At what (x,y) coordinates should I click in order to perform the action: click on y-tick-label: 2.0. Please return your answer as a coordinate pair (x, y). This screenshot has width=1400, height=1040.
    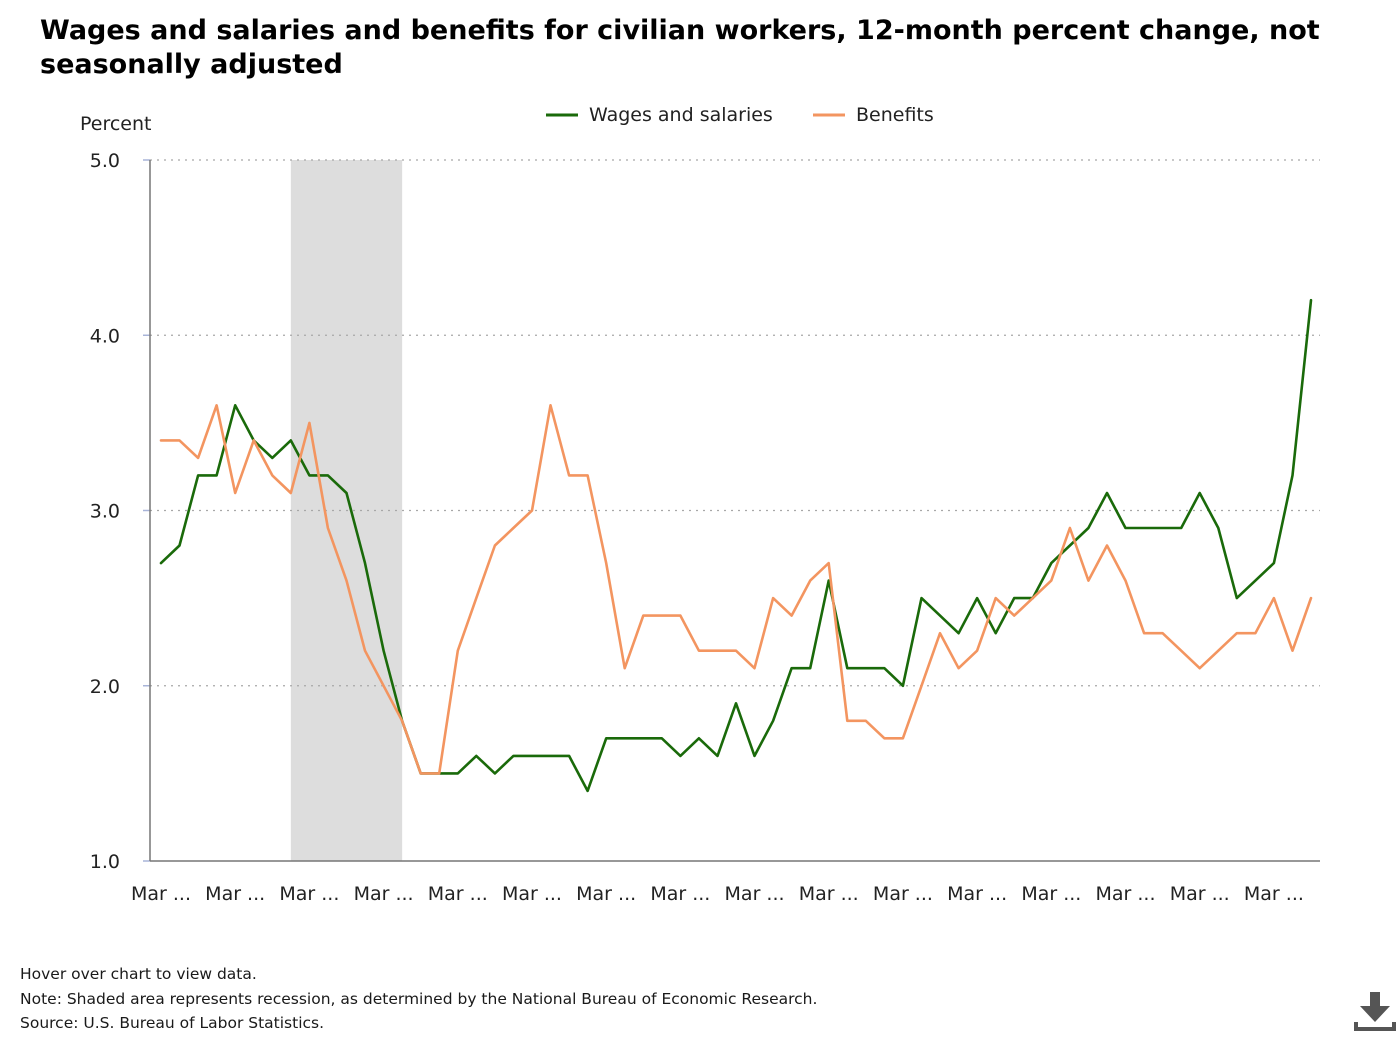
    Looking at the image, I should click on (105, 687).